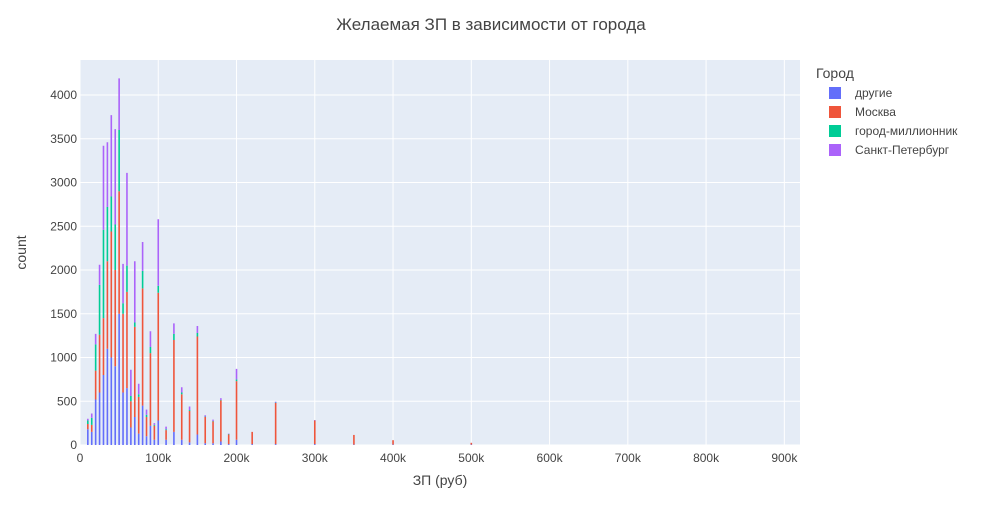 Image resolution: width=983 pixels, height=525 pixels. I want to click on x-tick-label: 700k, so click(628, 458).